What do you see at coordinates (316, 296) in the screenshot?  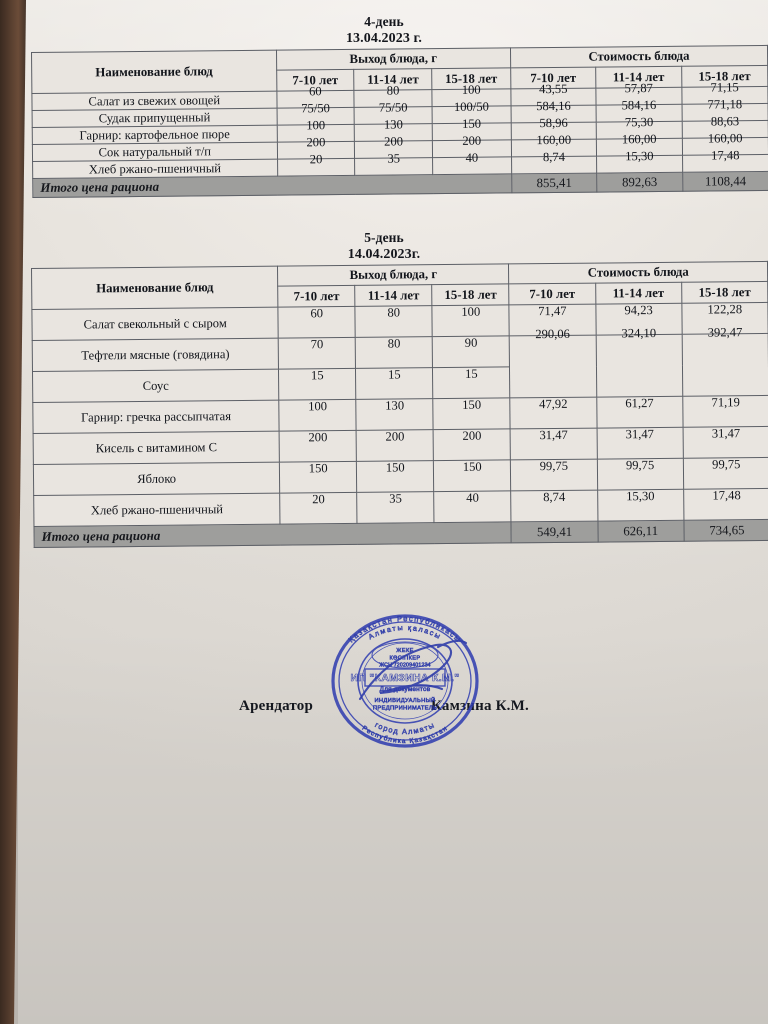 I see `col-yield-age-0: 7-10 лет` at bounding box center [316, 296].